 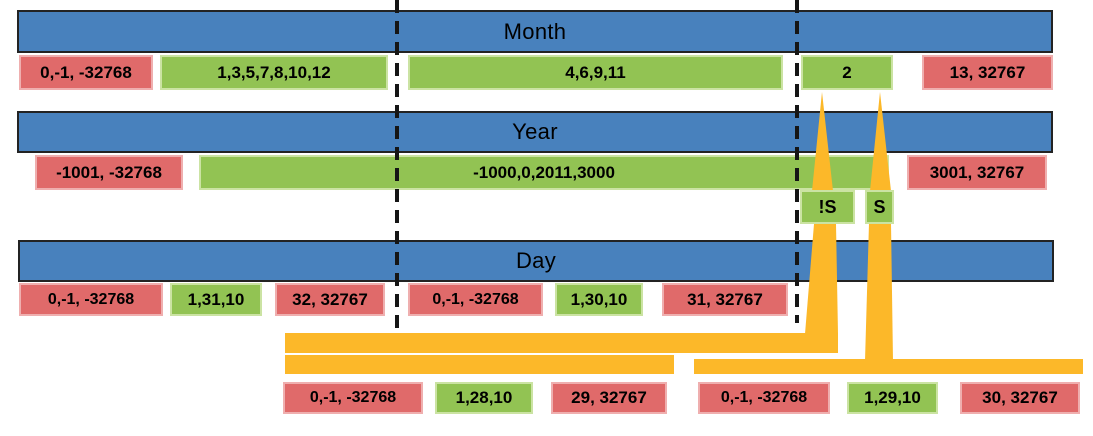 What do you see at coordinates (888, 366) in the screenshot?
I see `leap-branch-bar` at bounding box center [888, 366].